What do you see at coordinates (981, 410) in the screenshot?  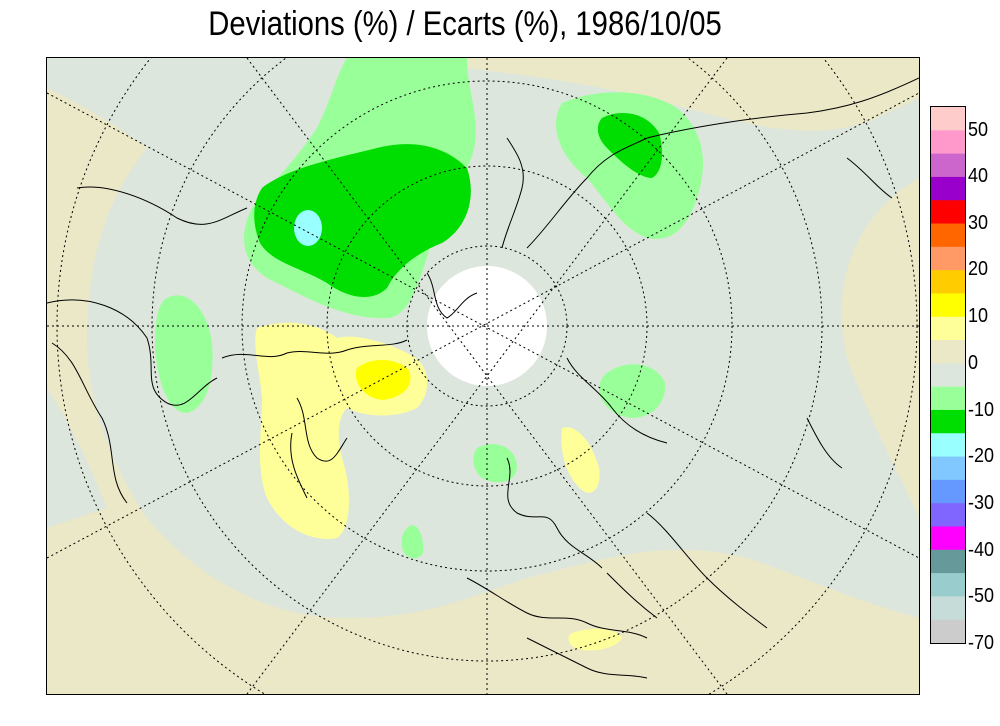 I see `legend-label: -10` at bounding box center [981, 410].